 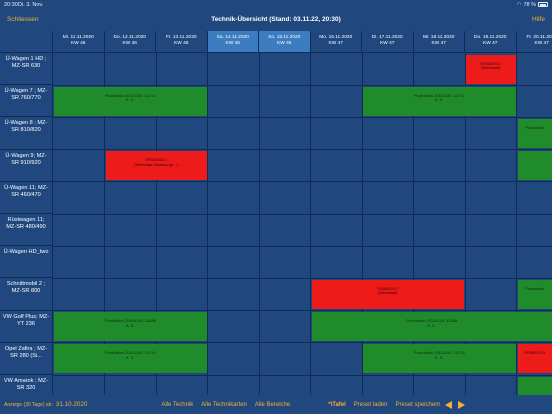 I want to click on day-date: So. 15.11.2020, so click(x=284, y=37).